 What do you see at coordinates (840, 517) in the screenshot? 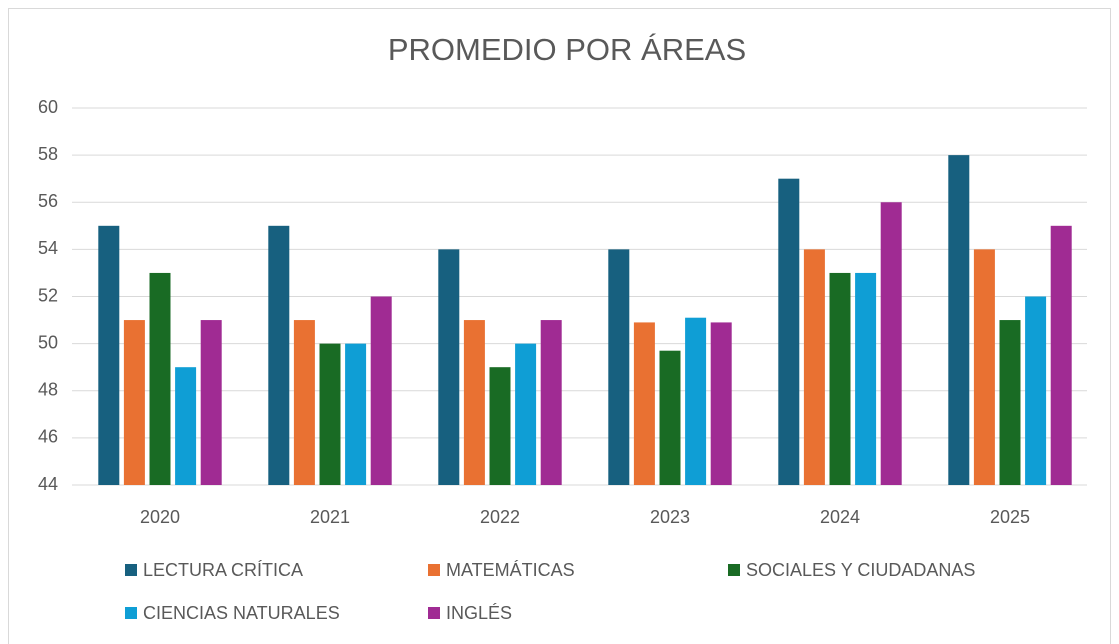
I see `x-tick-label: 2024` at bounding box center [840, 517].